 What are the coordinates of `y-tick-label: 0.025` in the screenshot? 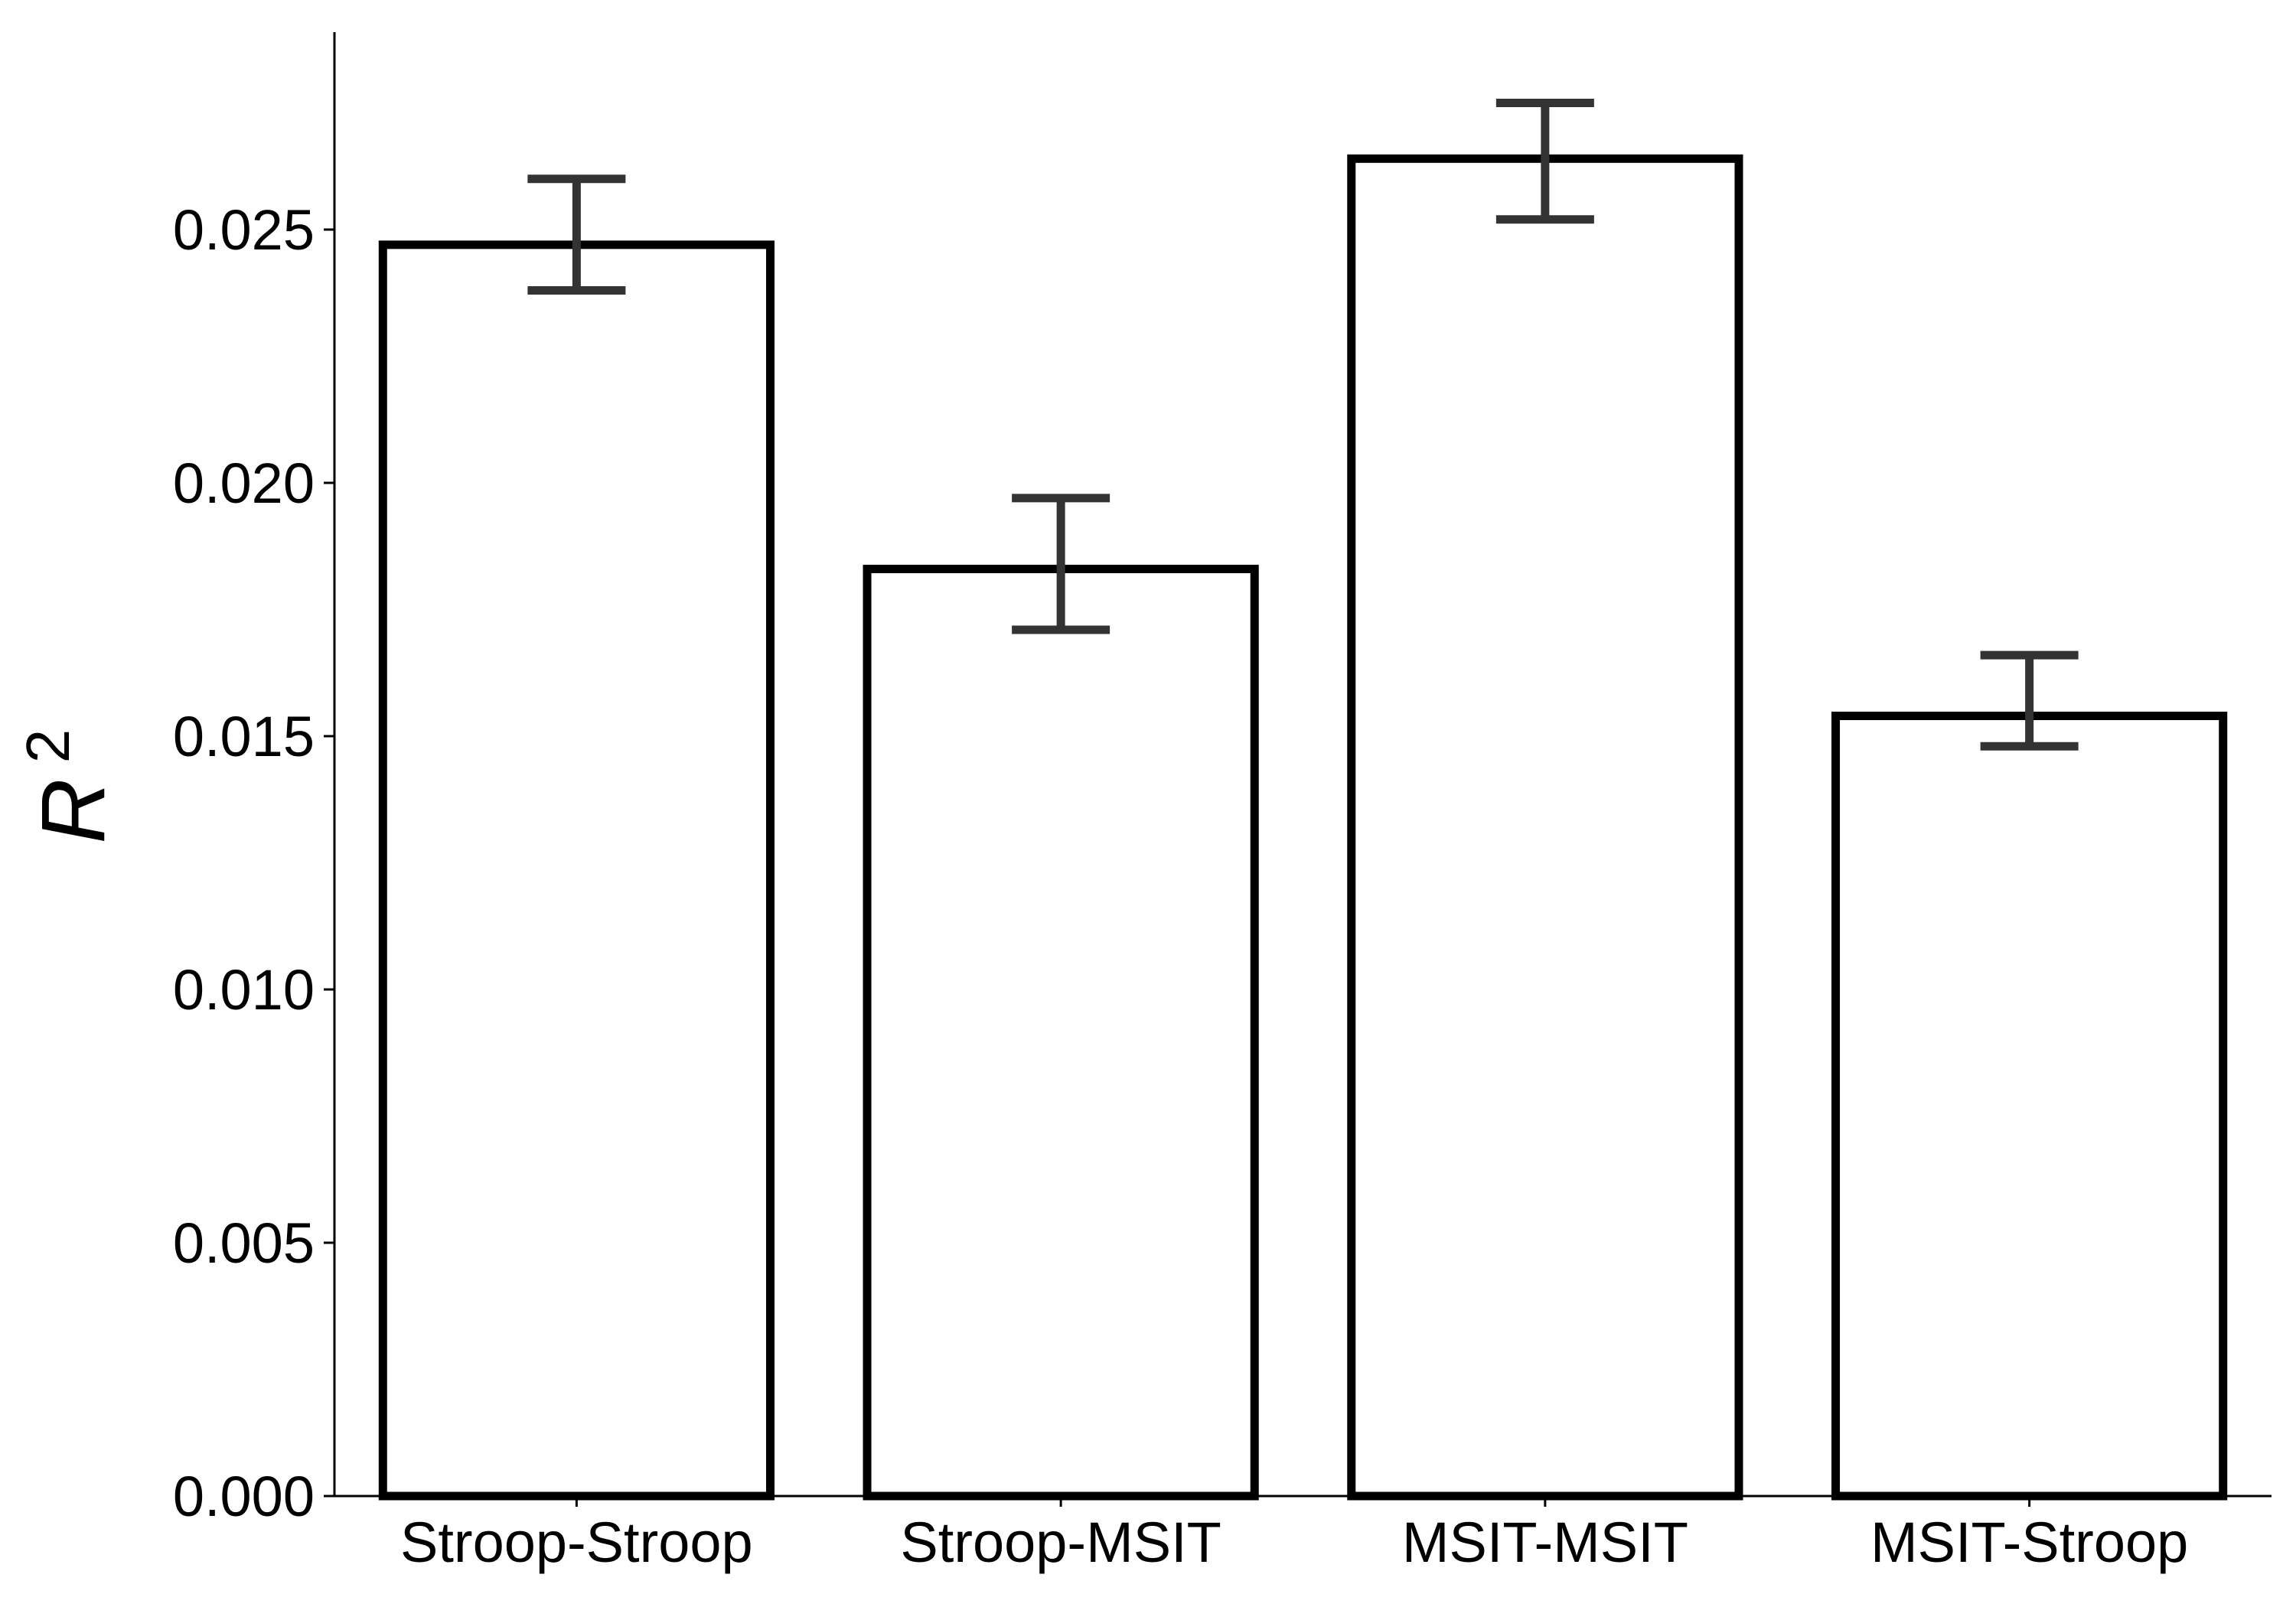 It's located at (244, 230).